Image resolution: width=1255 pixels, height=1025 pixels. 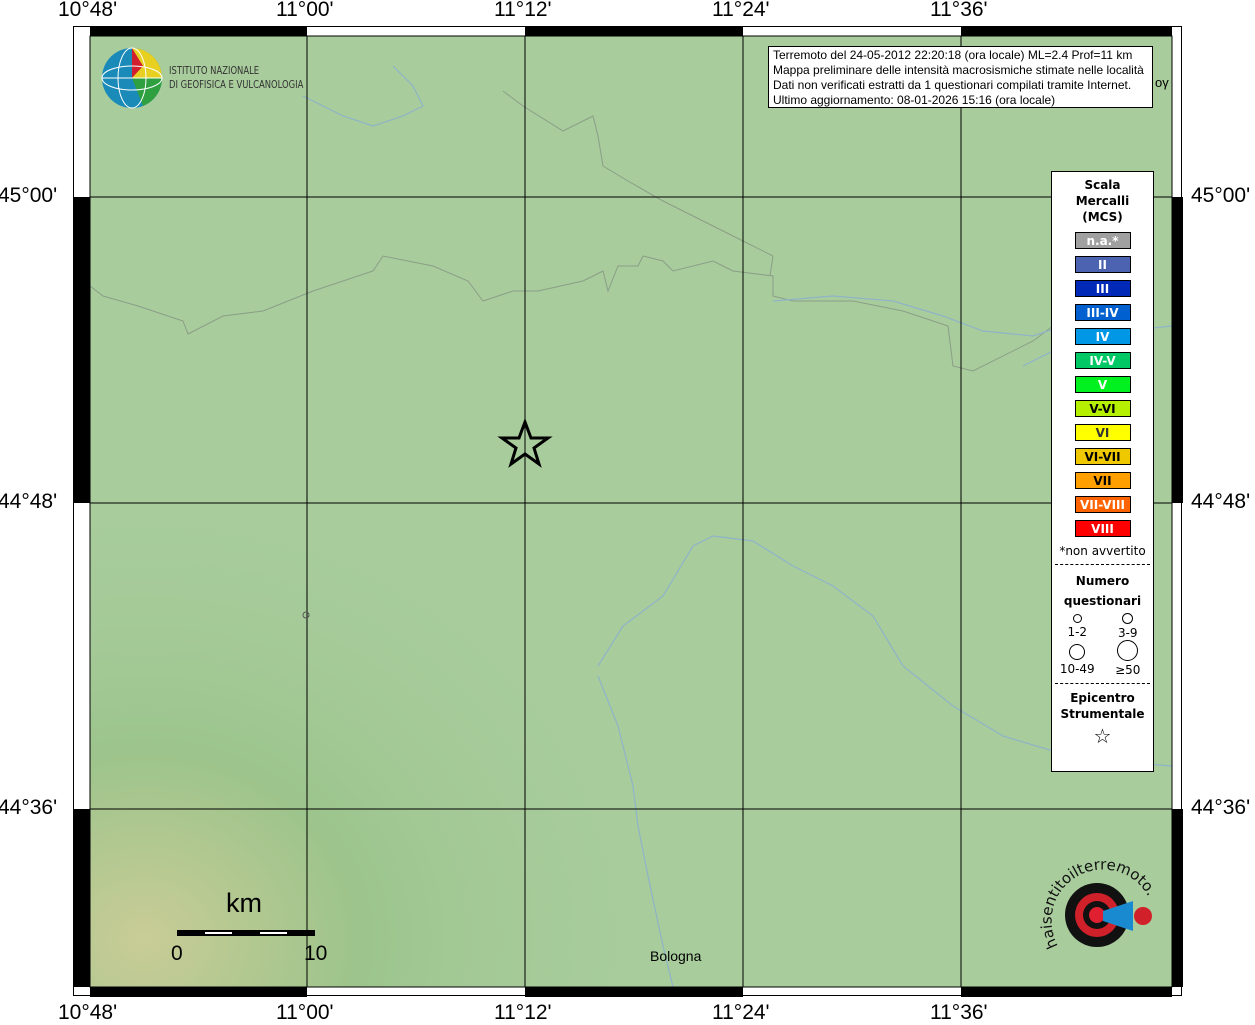 What do you see at coordinates (1077, 652) in the screenshot?
I see `circle-large-icon` at bounding box center [1077, 652].